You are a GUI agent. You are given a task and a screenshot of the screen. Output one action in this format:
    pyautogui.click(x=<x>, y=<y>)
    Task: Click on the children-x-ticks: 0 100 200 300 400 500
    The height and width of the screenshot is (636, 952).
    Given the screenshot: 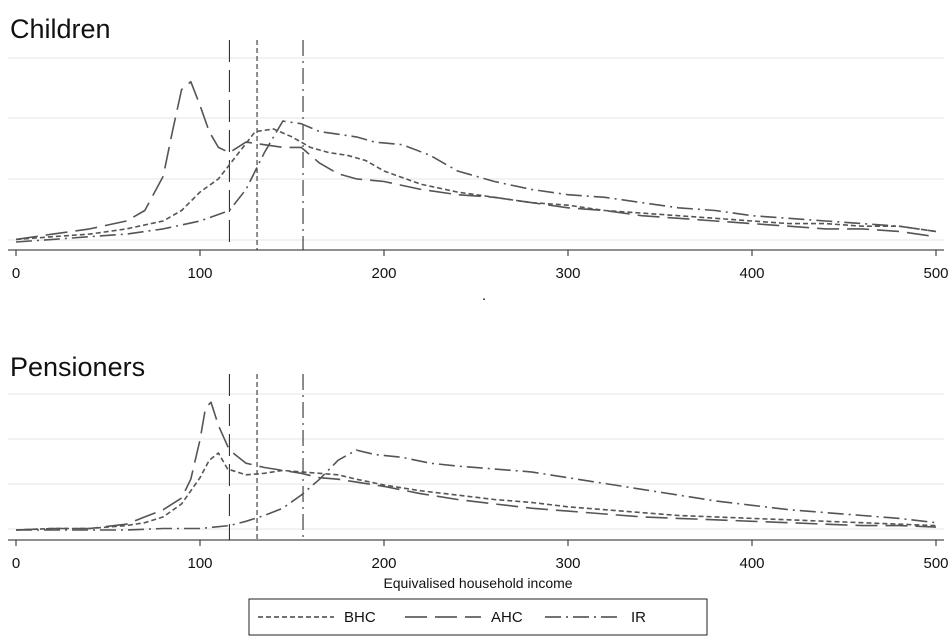 What is the action you would take?
    pyautogui.click(x=480, y=266)
    